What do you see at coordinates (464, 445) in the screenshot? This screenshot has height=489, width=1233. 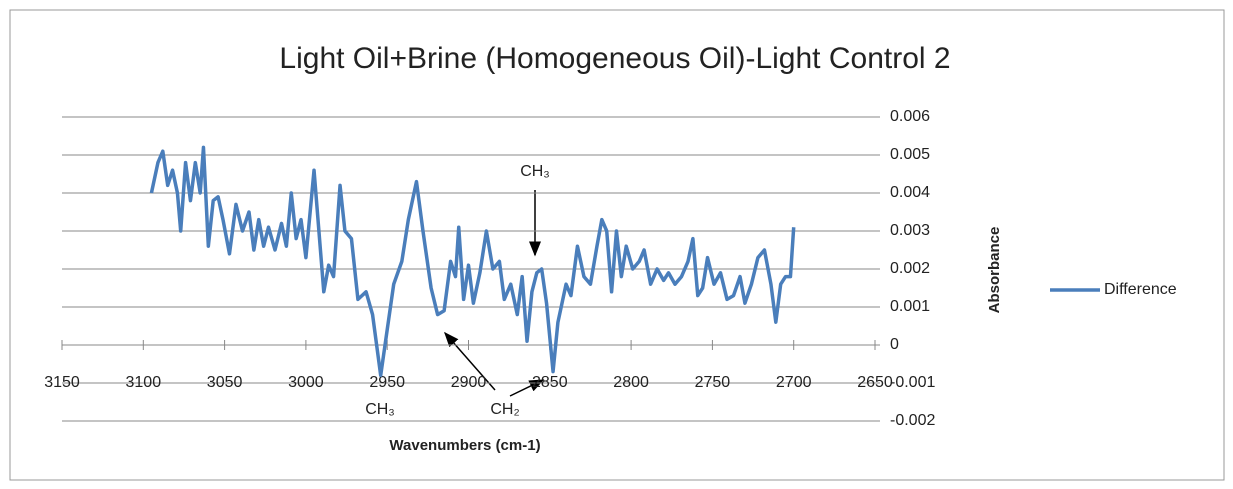 I see `x-axis-title: Wavenumbers (cm-1)` at bounding box center [464, 445].